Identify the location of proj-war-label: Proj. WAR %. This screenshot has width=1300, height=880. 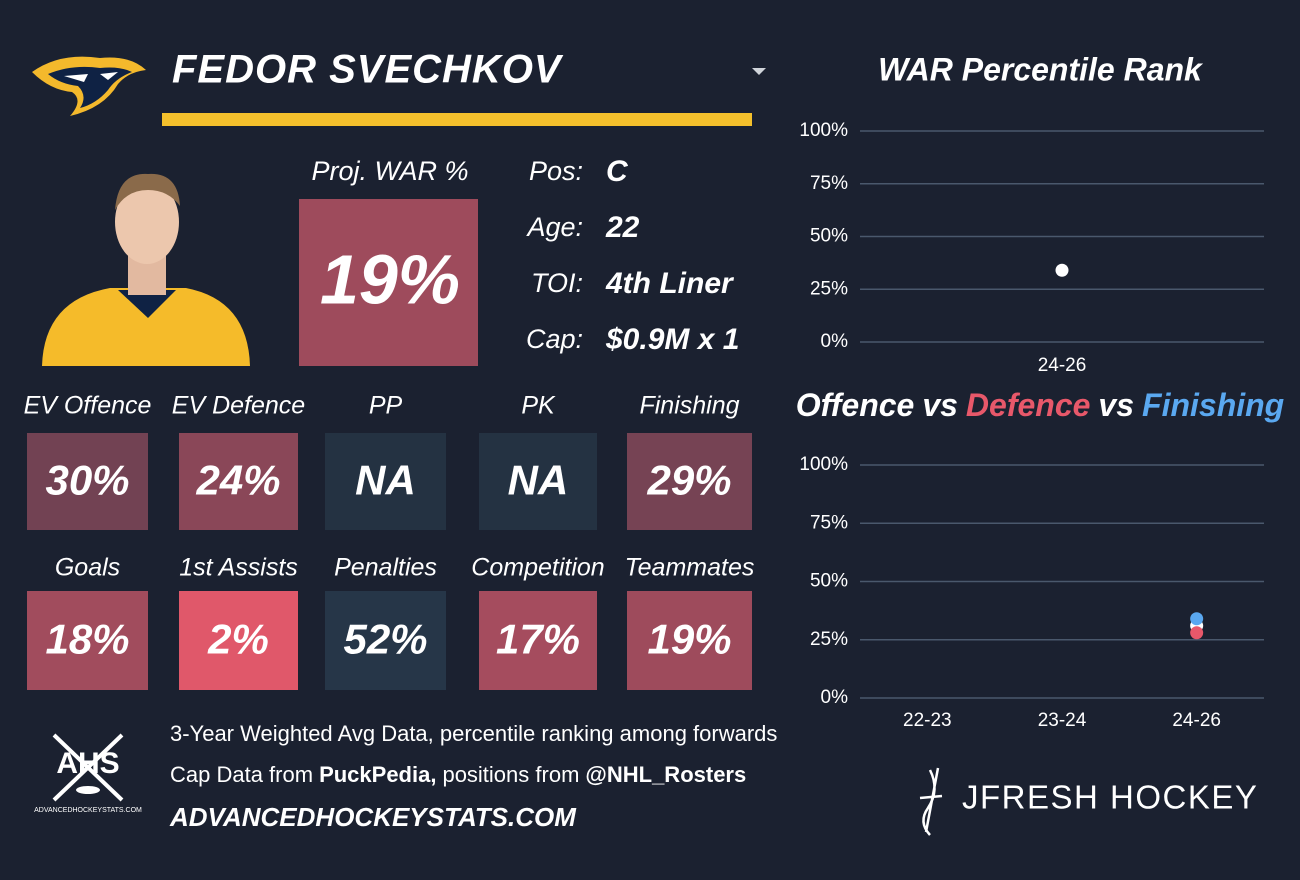
(389, 171).